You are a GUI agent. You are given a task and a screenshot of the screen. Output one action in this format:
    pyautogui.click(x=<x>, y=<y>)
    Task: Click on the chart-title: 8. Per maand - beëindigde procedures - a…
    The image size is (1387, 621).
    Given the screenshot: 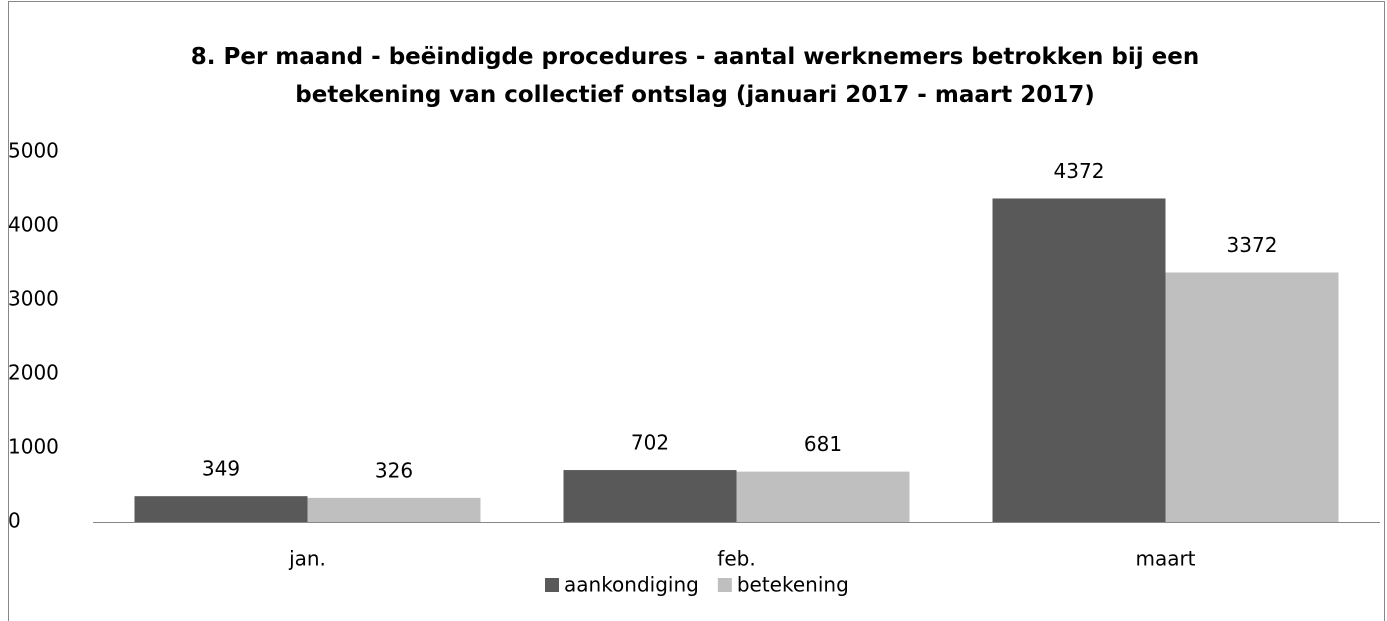 What is the action you would take?
    pyautogui.click(x=695, y=76)
    